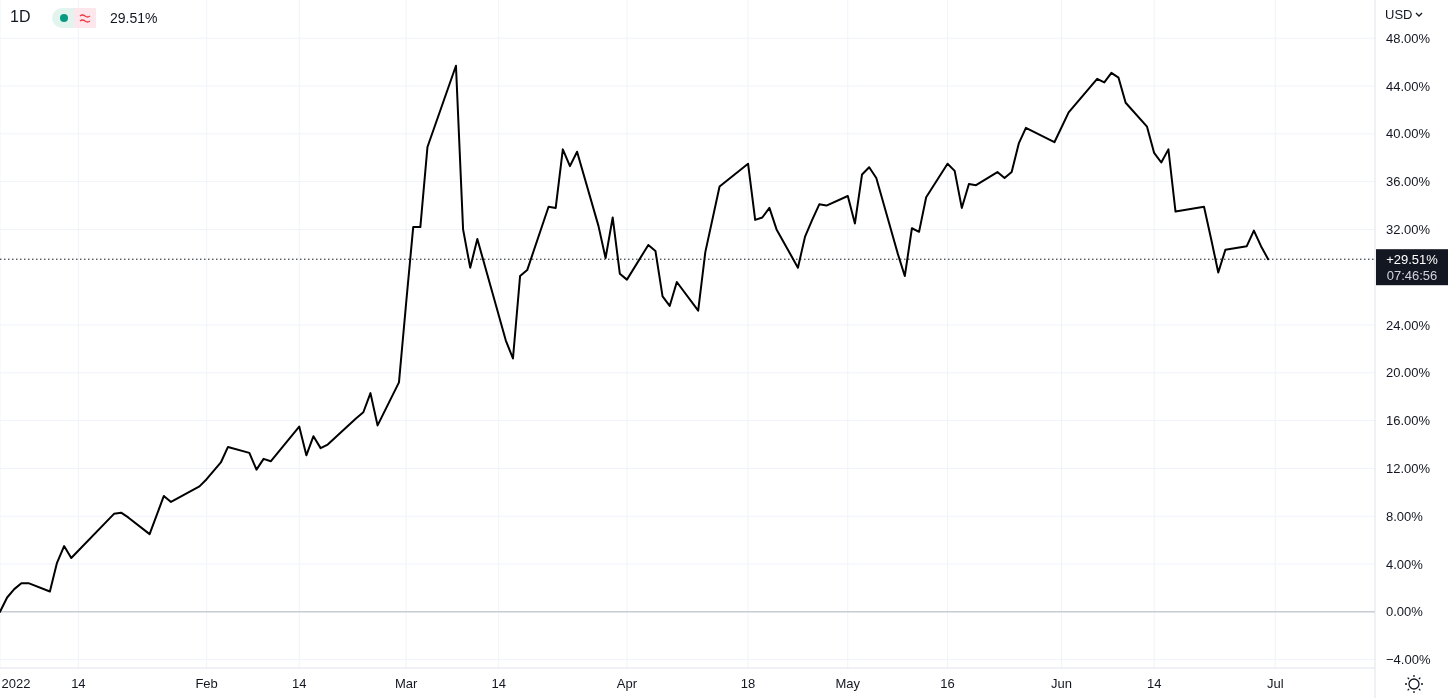 The height and width of the screenshot is (698, 1456). What do you see at coordinates (406, 683) in the screenshot?
I see `x-tick-label: Mar` at bounding box center [406, 683].